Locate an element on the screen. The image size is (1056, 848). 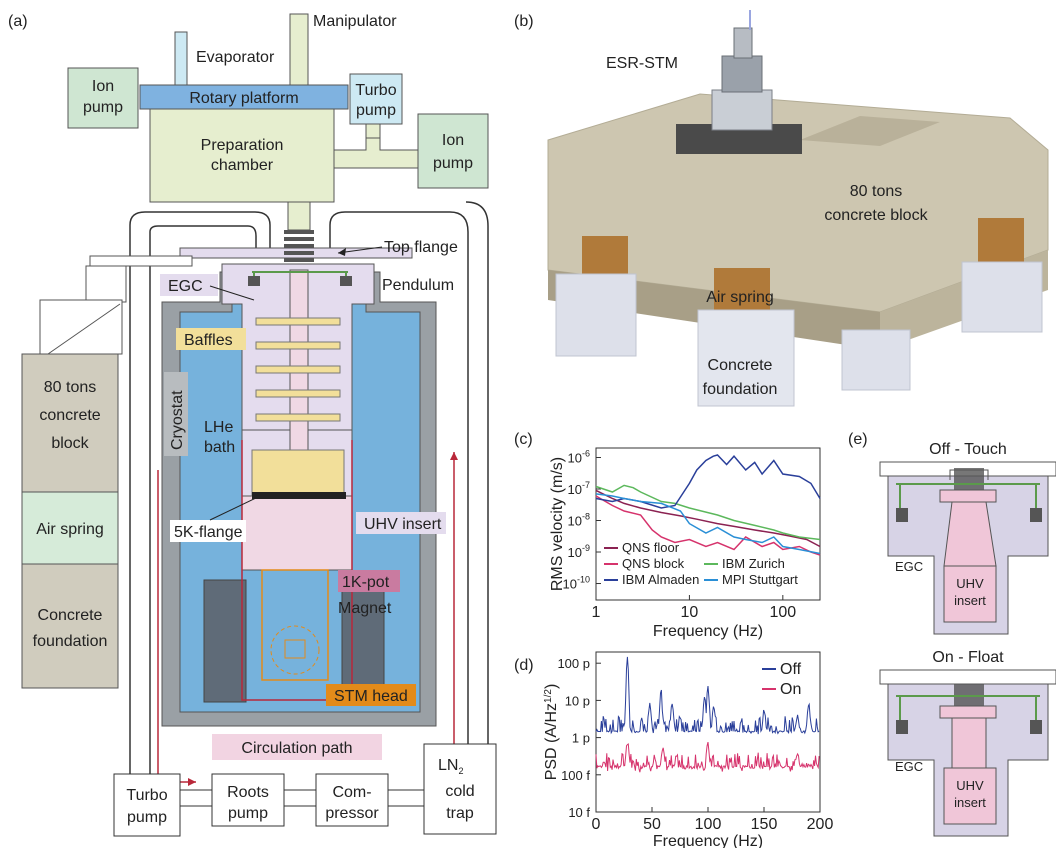
chart-d-ytick-label: 100 p is located at coordinates (573, 663).